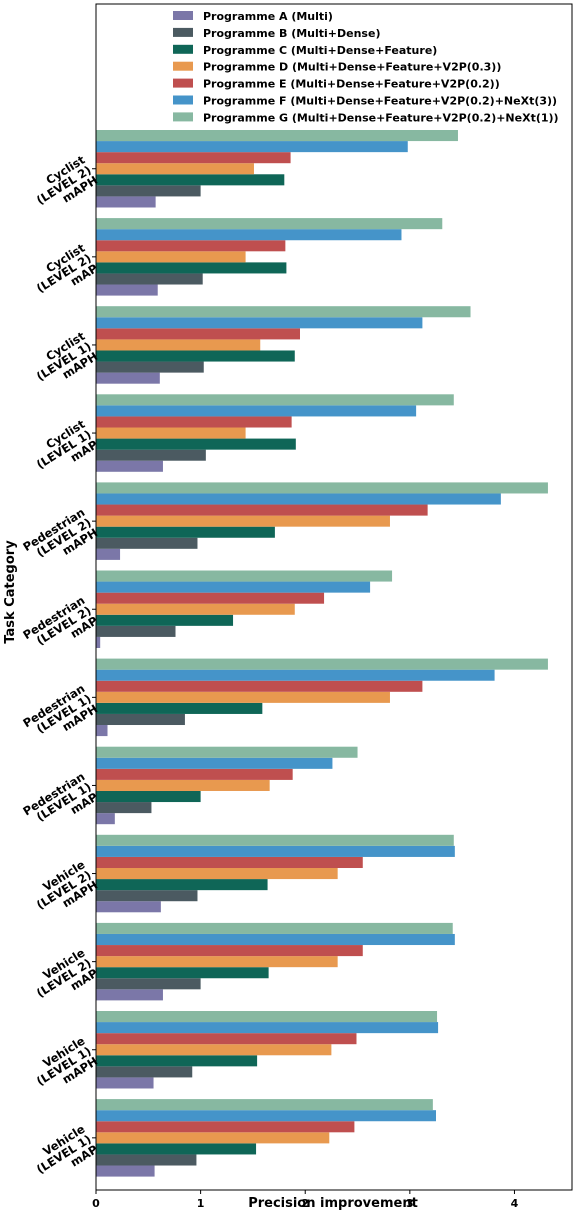 The image size is (574, 1217). What do you see at coordinates (96, 1203) in the screenshot?
I see `x-tick-label: 0` at bounding box center [96, 1203].